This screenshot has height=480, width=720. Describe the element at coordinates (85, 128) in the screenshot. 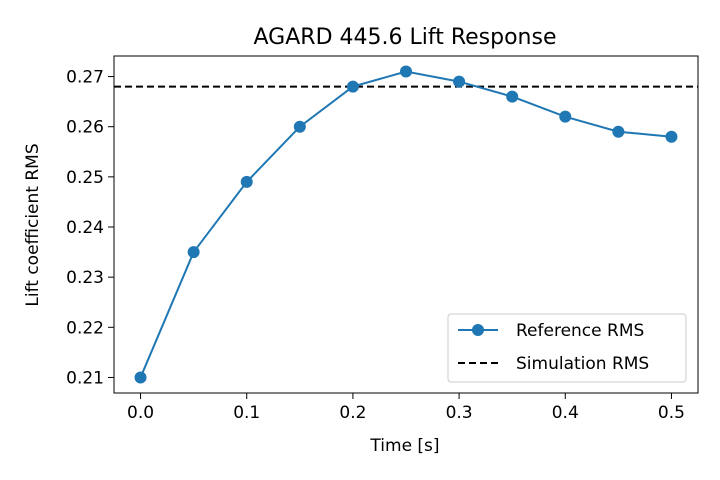

I see `y-tick-label: 0.26` at that location.